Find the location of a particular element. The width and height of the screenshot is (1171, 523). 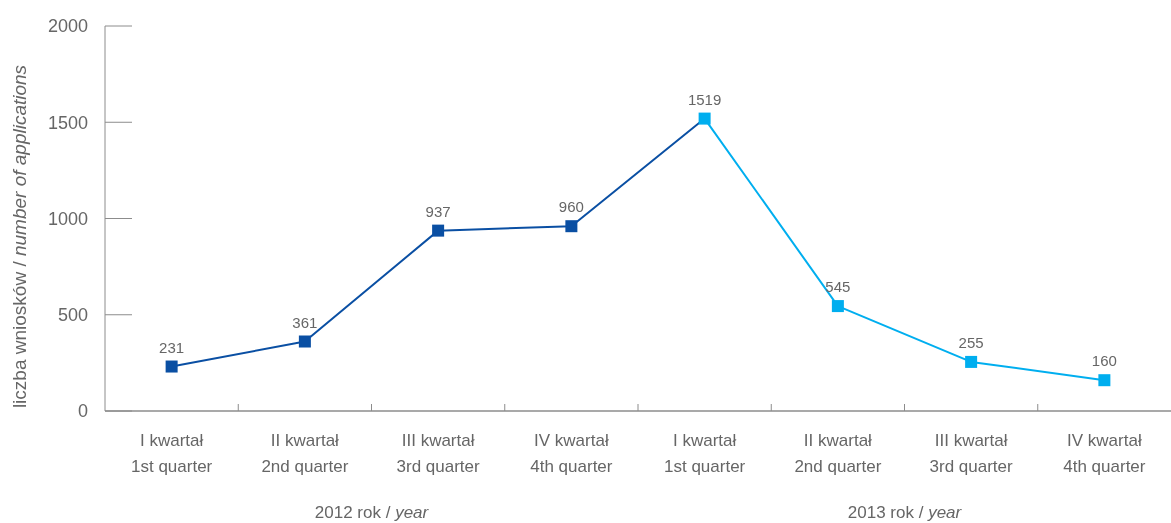

y-tick-label: 1000 is located at coordinates (67, 218).